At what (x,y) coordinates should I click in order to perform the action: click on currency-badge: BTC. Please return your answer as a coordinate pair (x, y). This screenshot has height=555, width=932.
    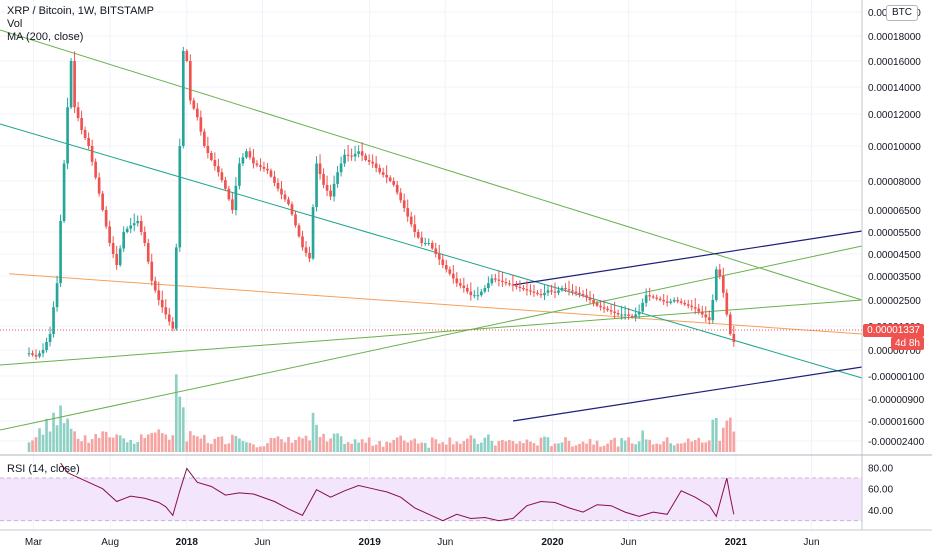
    Looking at the image, I should click on (902, 13).